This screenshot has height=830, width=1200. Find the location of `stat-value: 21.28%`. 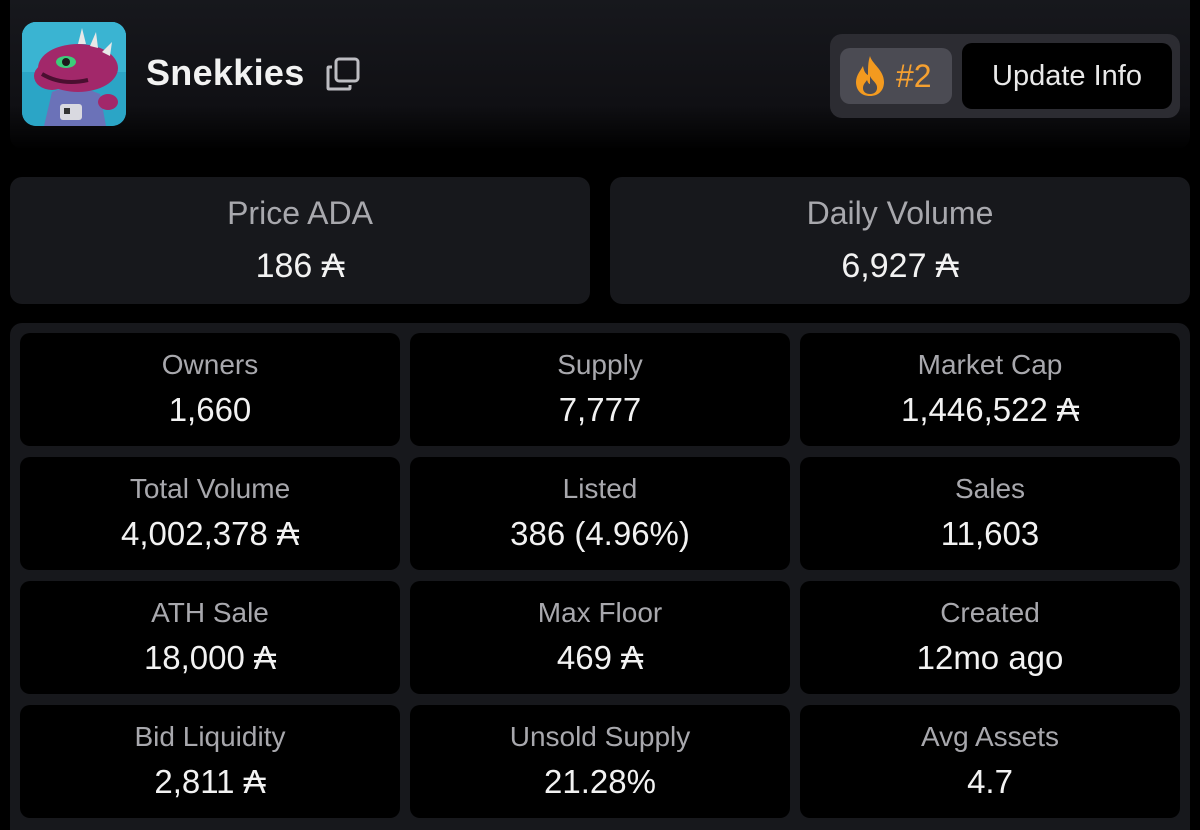

stat-value: 21.28% is located at coordinates (600, 781).